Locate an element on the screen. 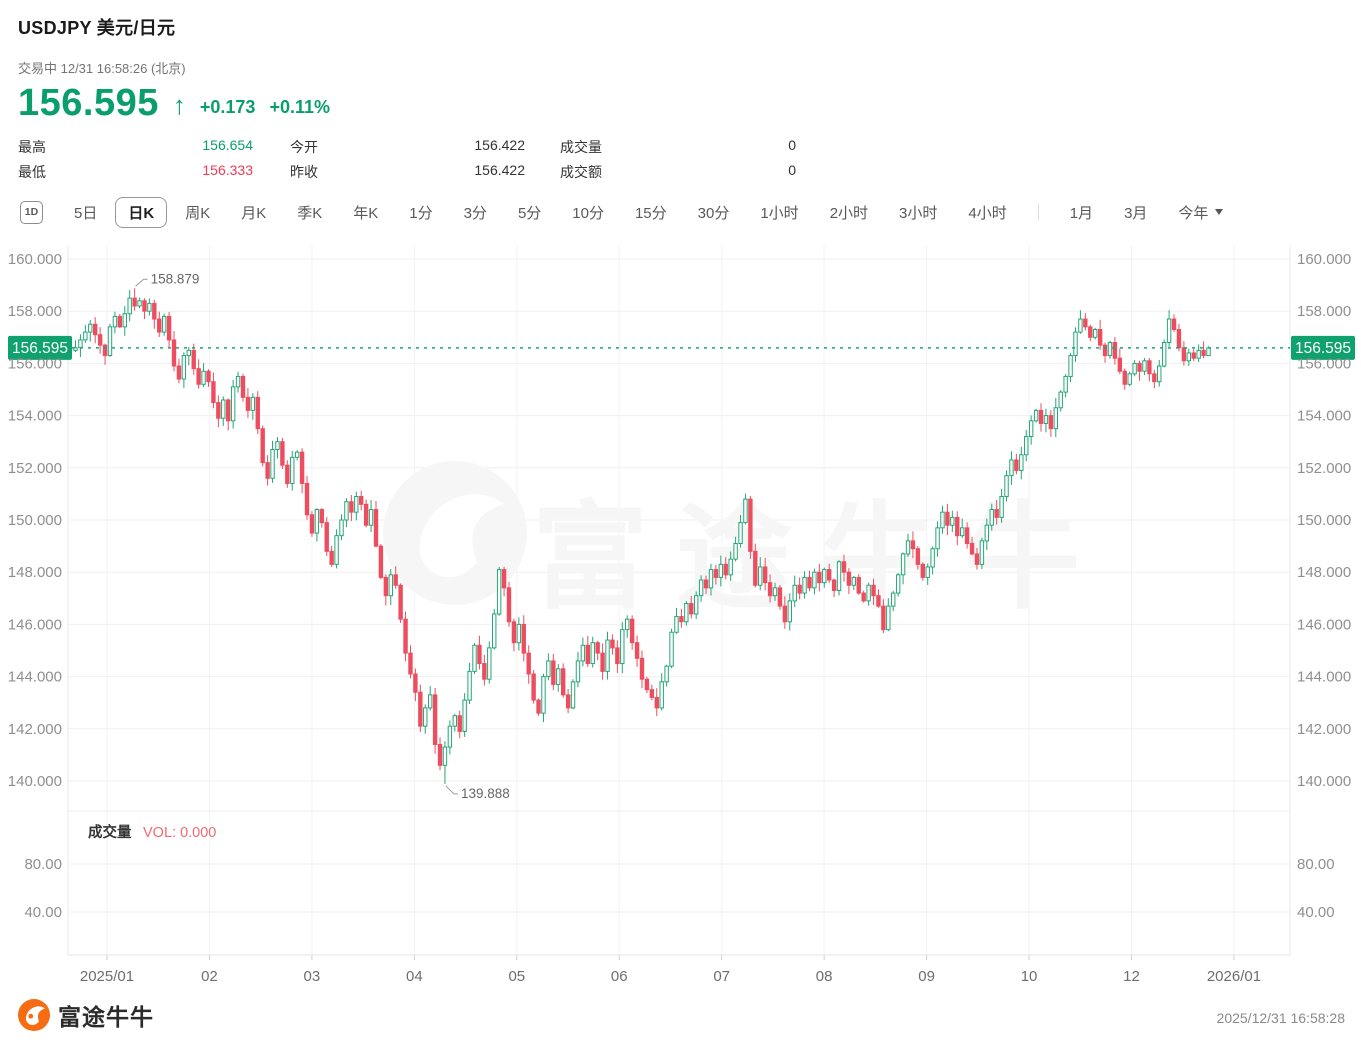  price-axis-label-right: 150.000 is located at coordinates (1324, 520).